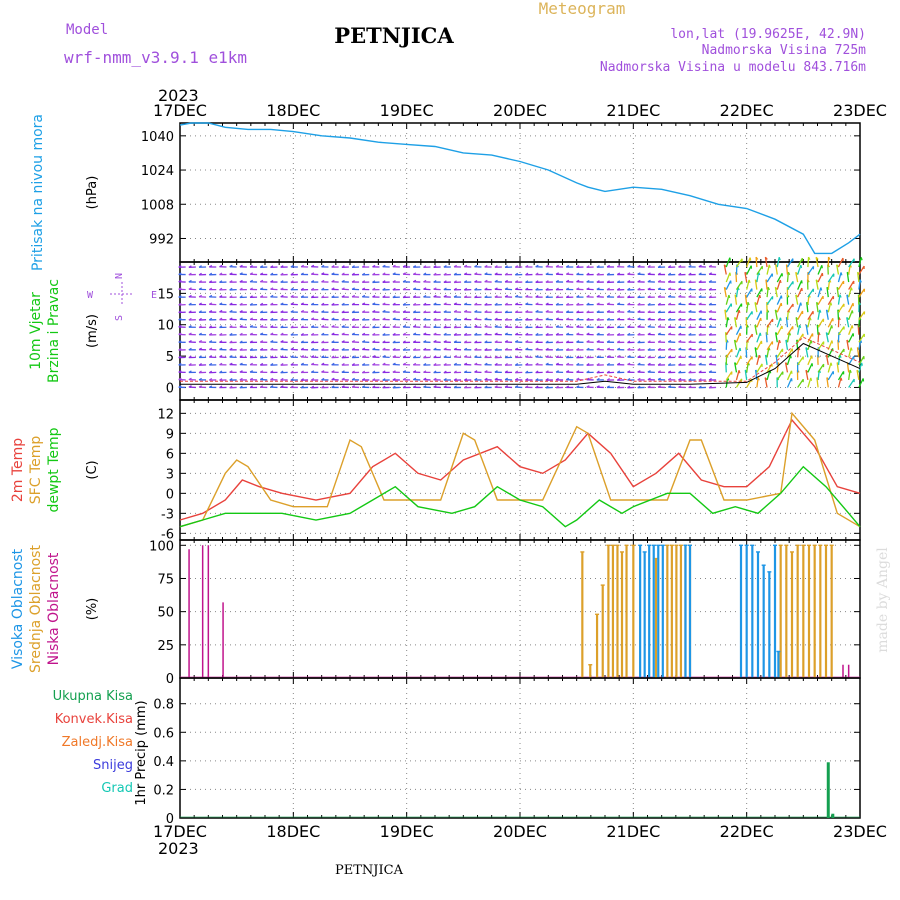  Describe the element at coordinates (860, 831) in the screenshot. I see `time-tick-label: 23DEC` at that location.